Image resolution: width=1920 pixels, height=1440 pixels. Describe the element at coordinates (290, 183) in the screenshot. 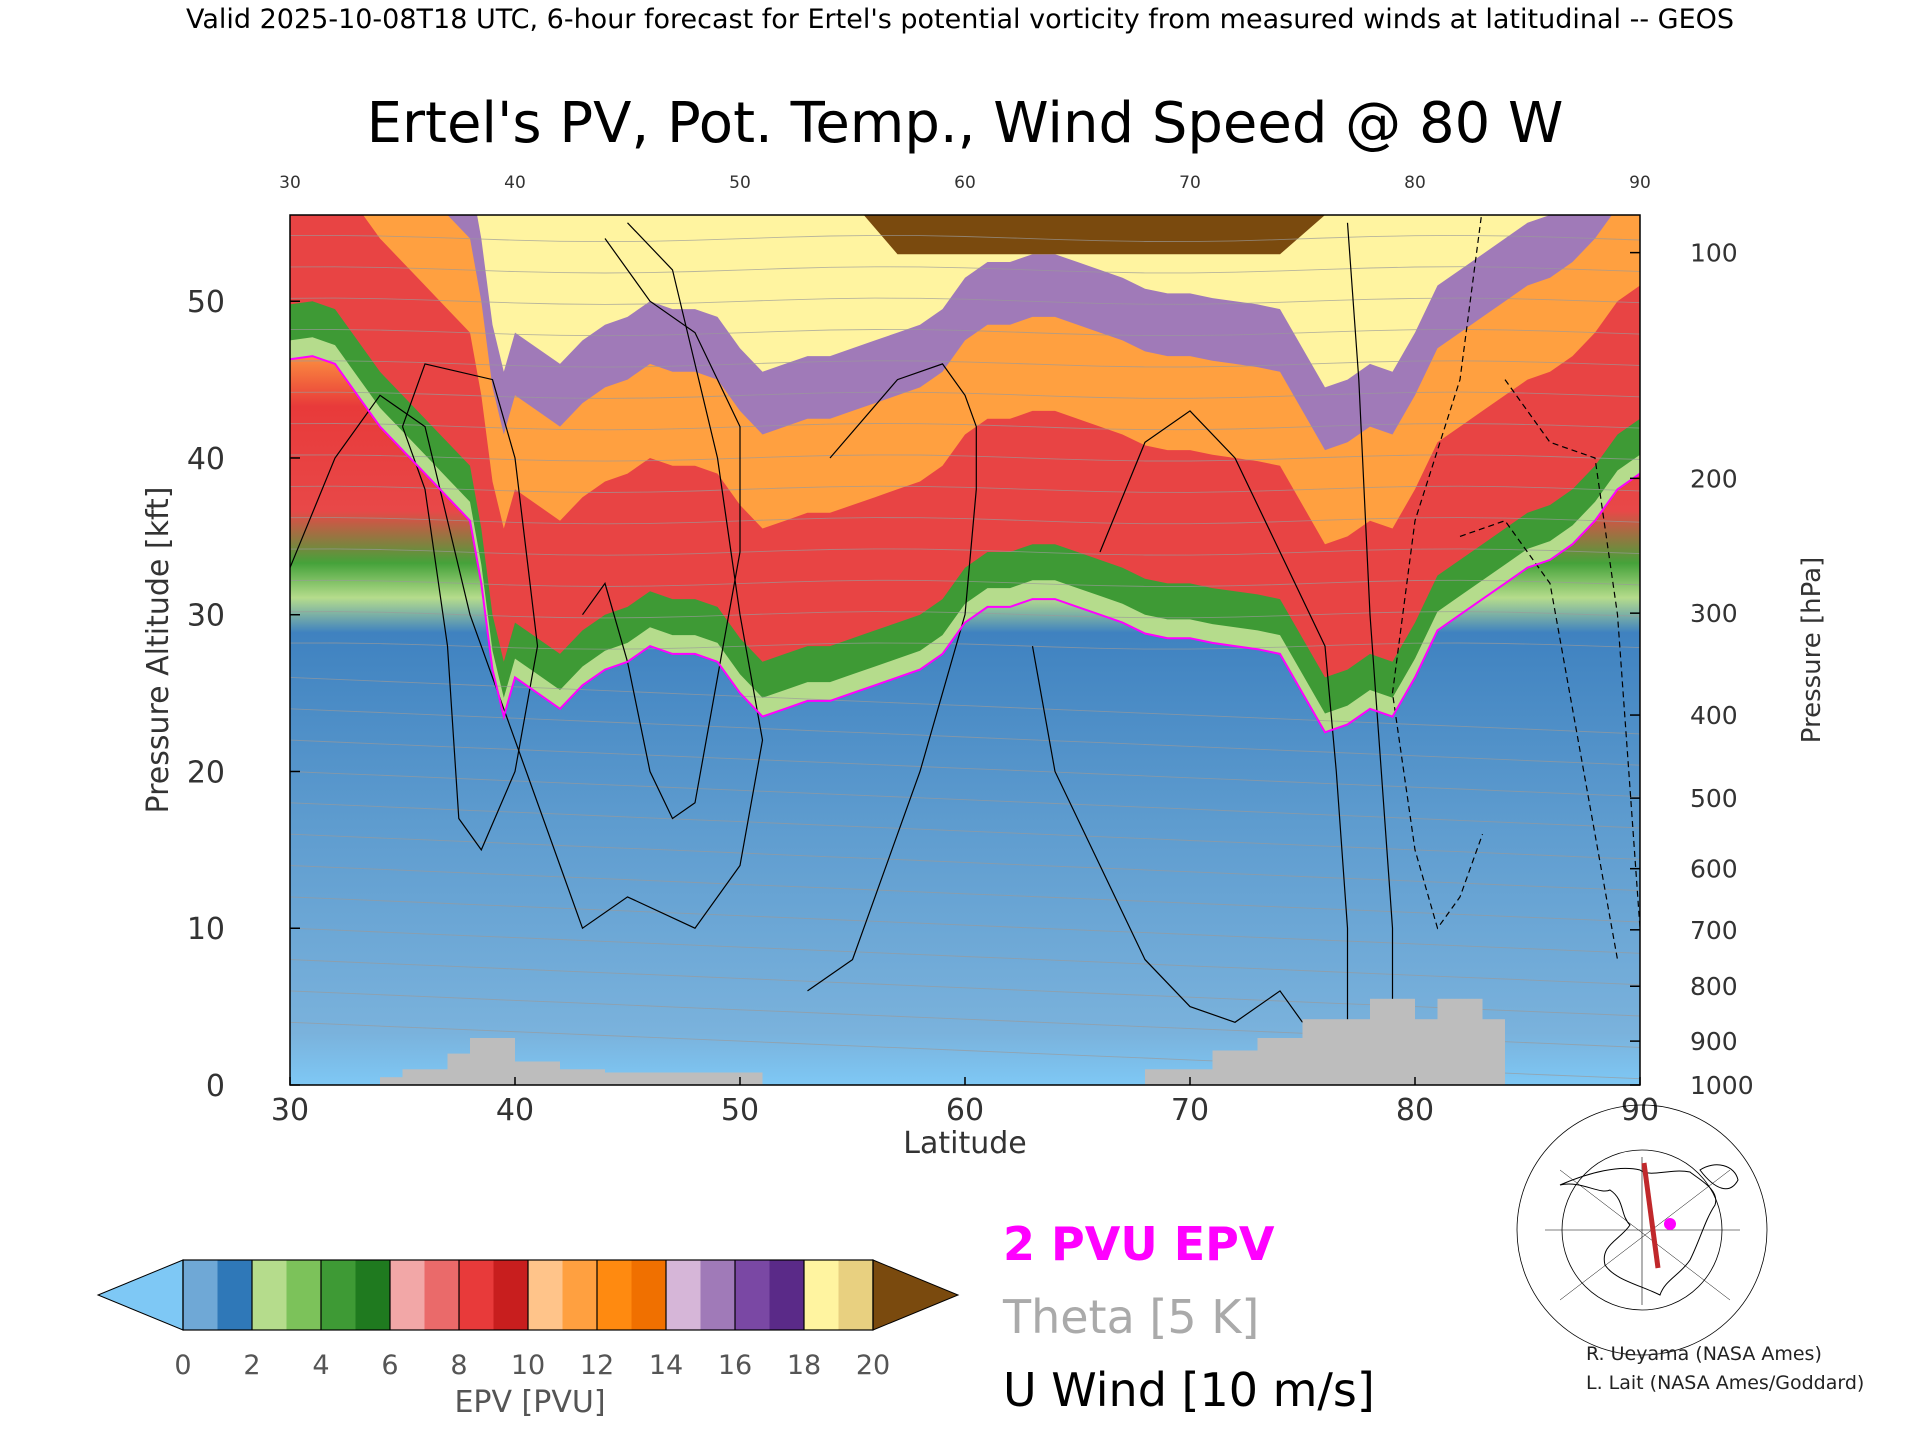

I see `x-top-tick-label: 30` at that location.